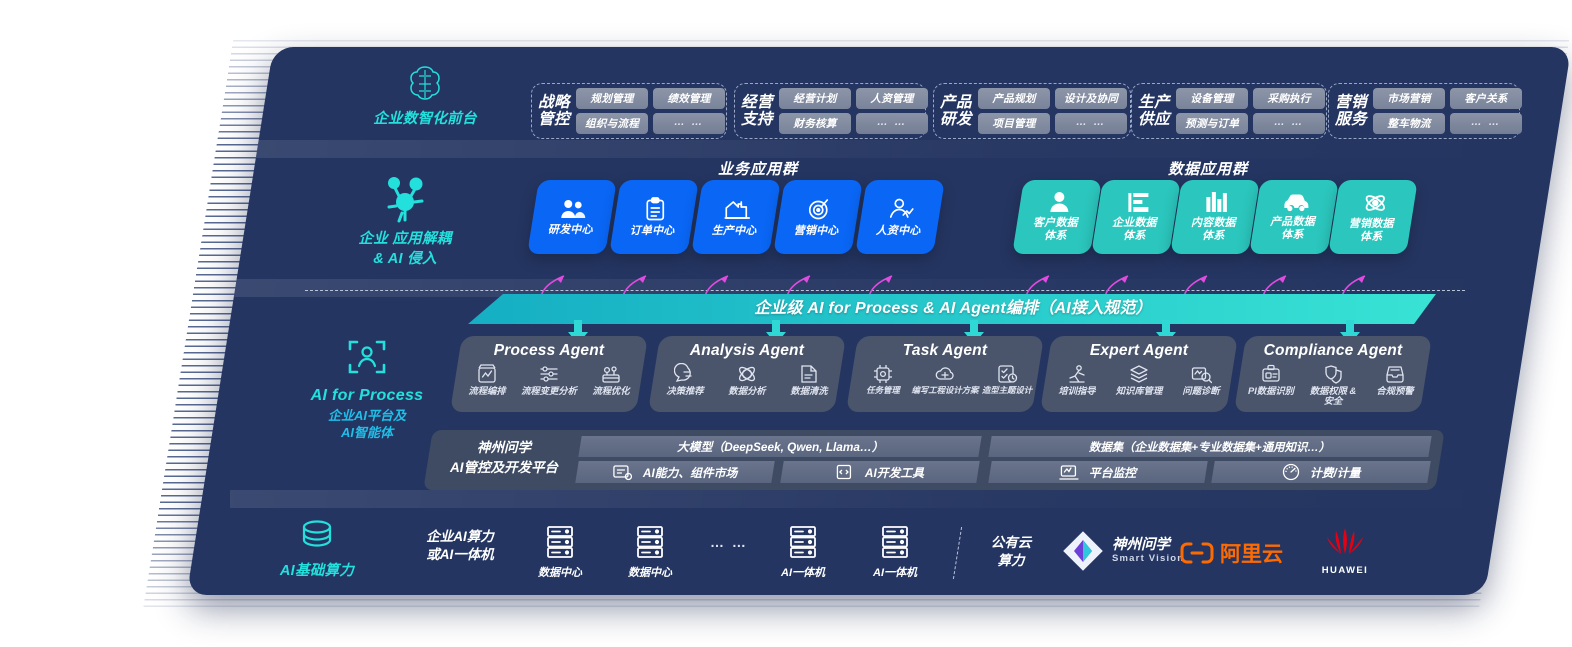  I want to click on agent-item-label: 问题诊断, so click(1201, 391).